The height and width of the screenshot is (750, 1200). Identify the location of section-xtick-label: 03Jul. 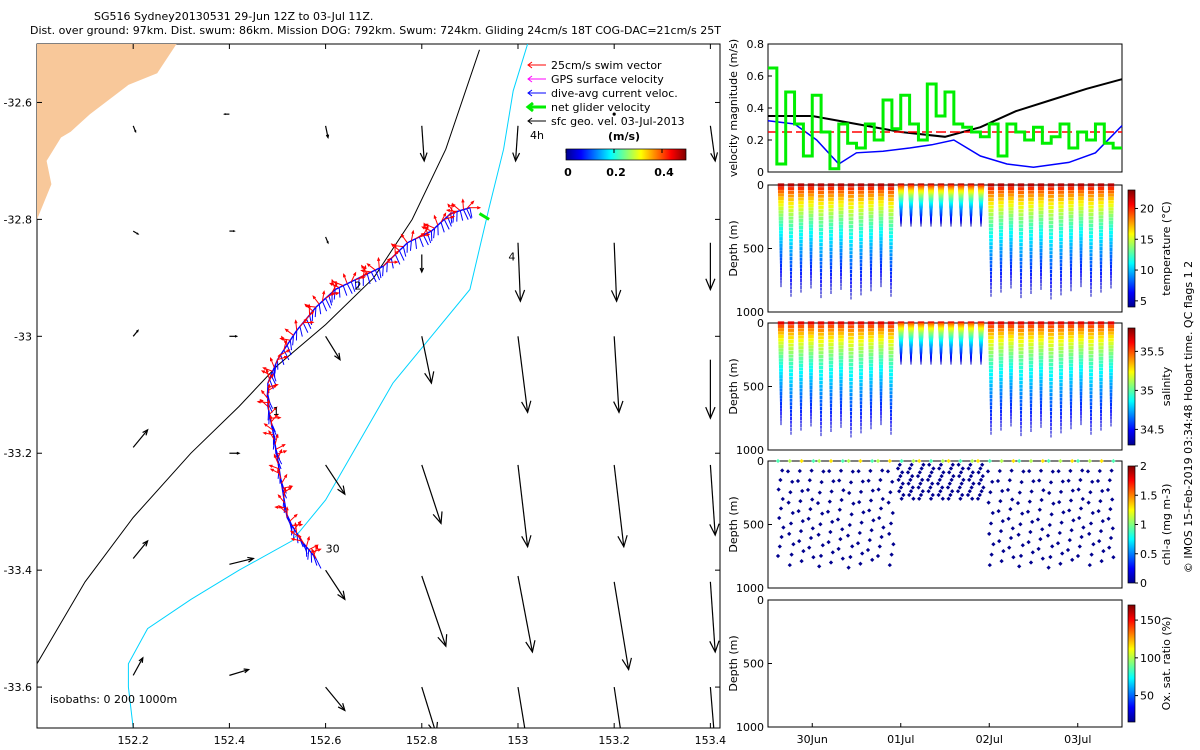
(1077, 739).